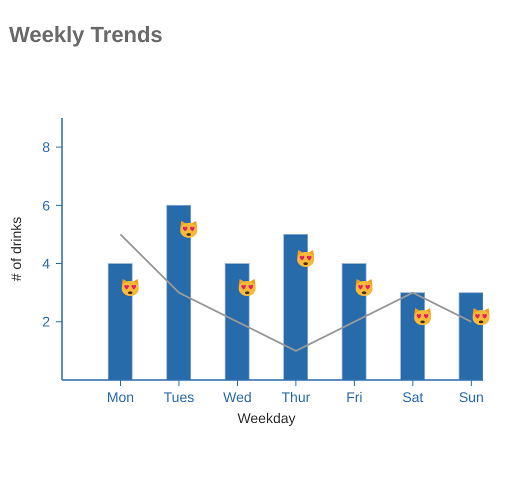 Image resolution: width=518 pixels, height=480 pixels. What do you see at coordinates (46, 264) in the screenshot?
I see `y-tick-label: 4` at bounding box center [46, 264].